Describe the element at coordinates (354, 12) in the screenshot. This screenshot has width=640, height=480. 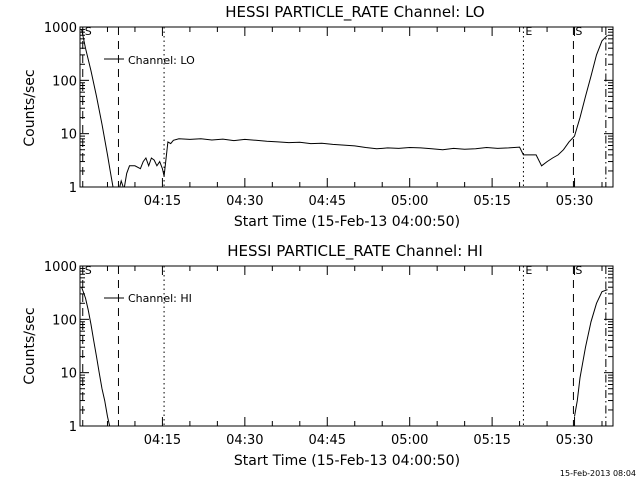
I see `chart-title: HESSI PARTICLE_RATE Channel: LO` at that location.